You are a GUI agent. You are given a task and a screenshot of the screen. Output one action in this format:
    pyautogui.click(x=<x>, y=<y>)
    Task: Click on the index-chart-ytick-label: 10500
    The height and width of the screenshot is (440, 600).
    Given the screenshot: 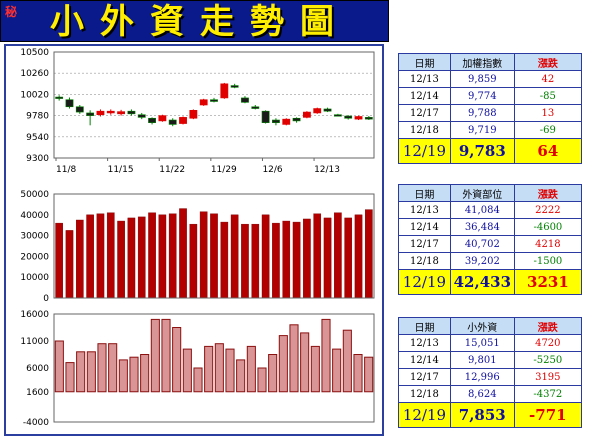 What is the action you would take?
    pyautogui.click(x=34, y=53)
    